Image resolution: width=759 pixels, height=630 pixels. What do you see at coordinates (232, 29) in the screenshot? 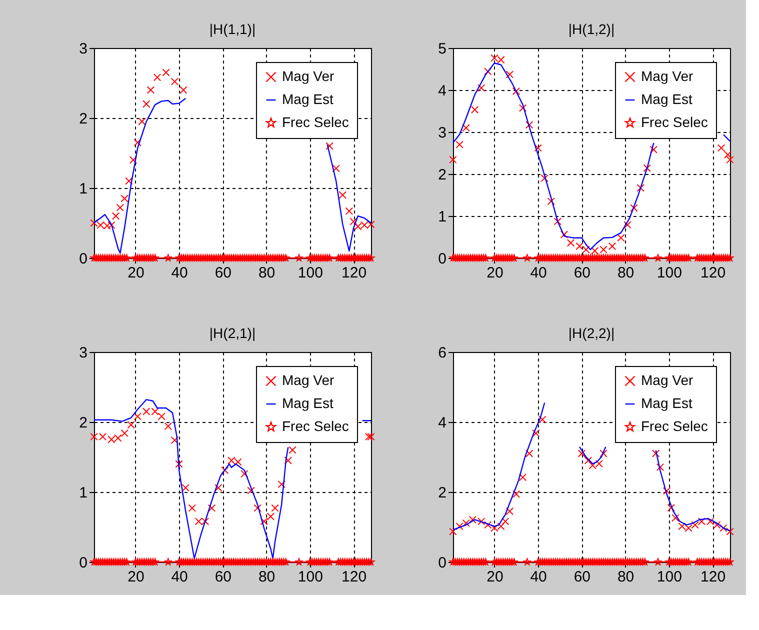
I see `chart-title: |H(1,1)|` at bounding box center [232, 29].